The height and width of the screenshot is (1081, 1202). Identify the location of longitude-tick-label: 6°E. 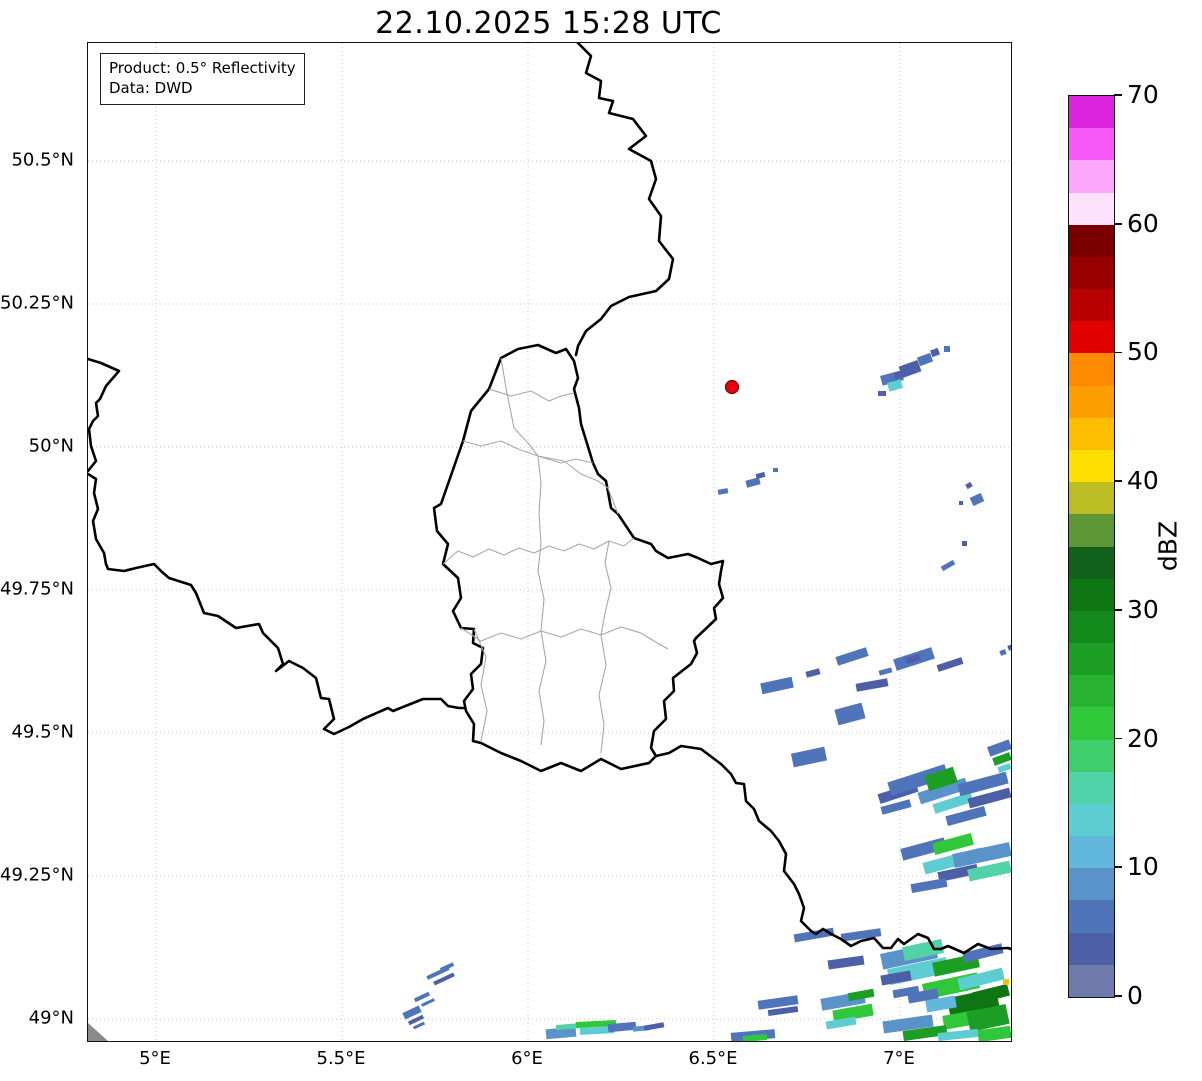
(527, 1058).